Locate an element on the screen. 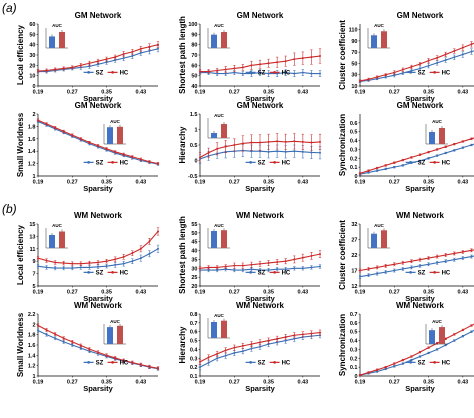 Image resolution: width=474 pixels, height=418 pixels. y-tick-label: 10 is located at coordinates (354, 87).